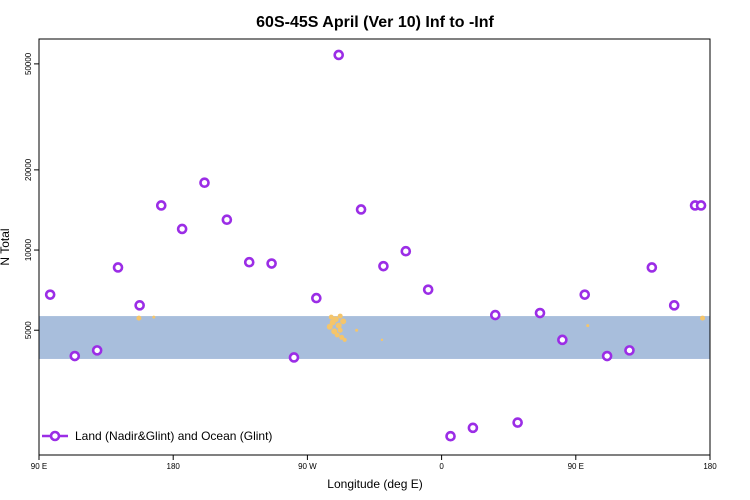 Image resolution: width=750 pixels, height=500 pixels. I want to click on y-axis-label: N Total, so click(6, 246).